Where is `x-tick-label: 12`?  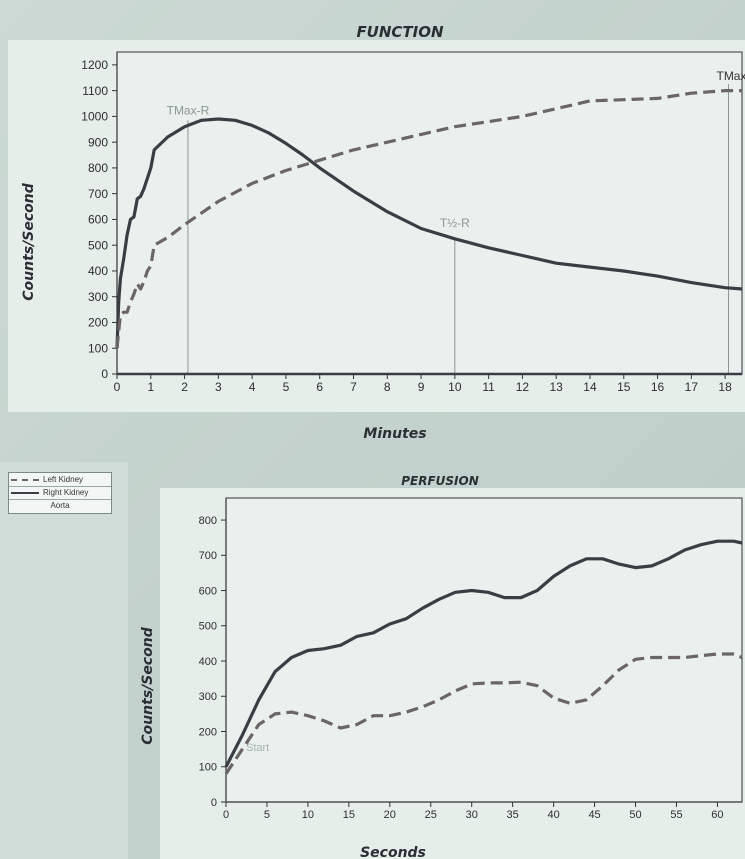
x-tick-label: 12 is located at coordinates (523, 387).